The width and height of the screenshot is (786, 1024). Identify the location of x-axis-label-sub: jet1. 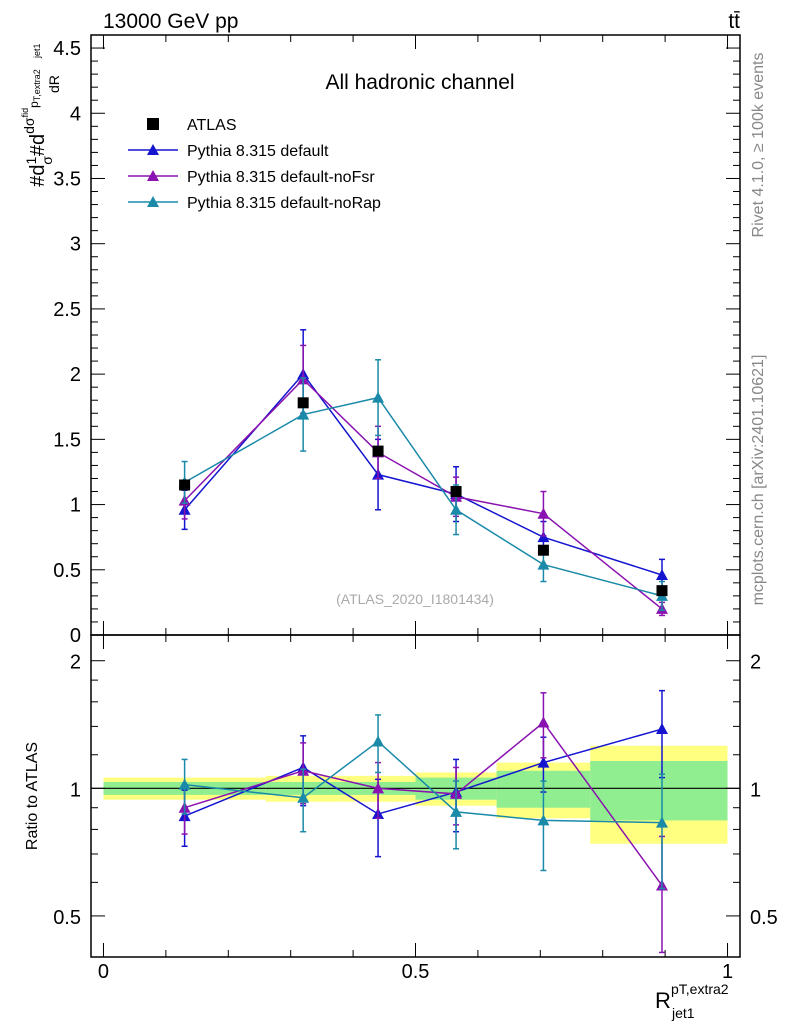
(683, 1013).